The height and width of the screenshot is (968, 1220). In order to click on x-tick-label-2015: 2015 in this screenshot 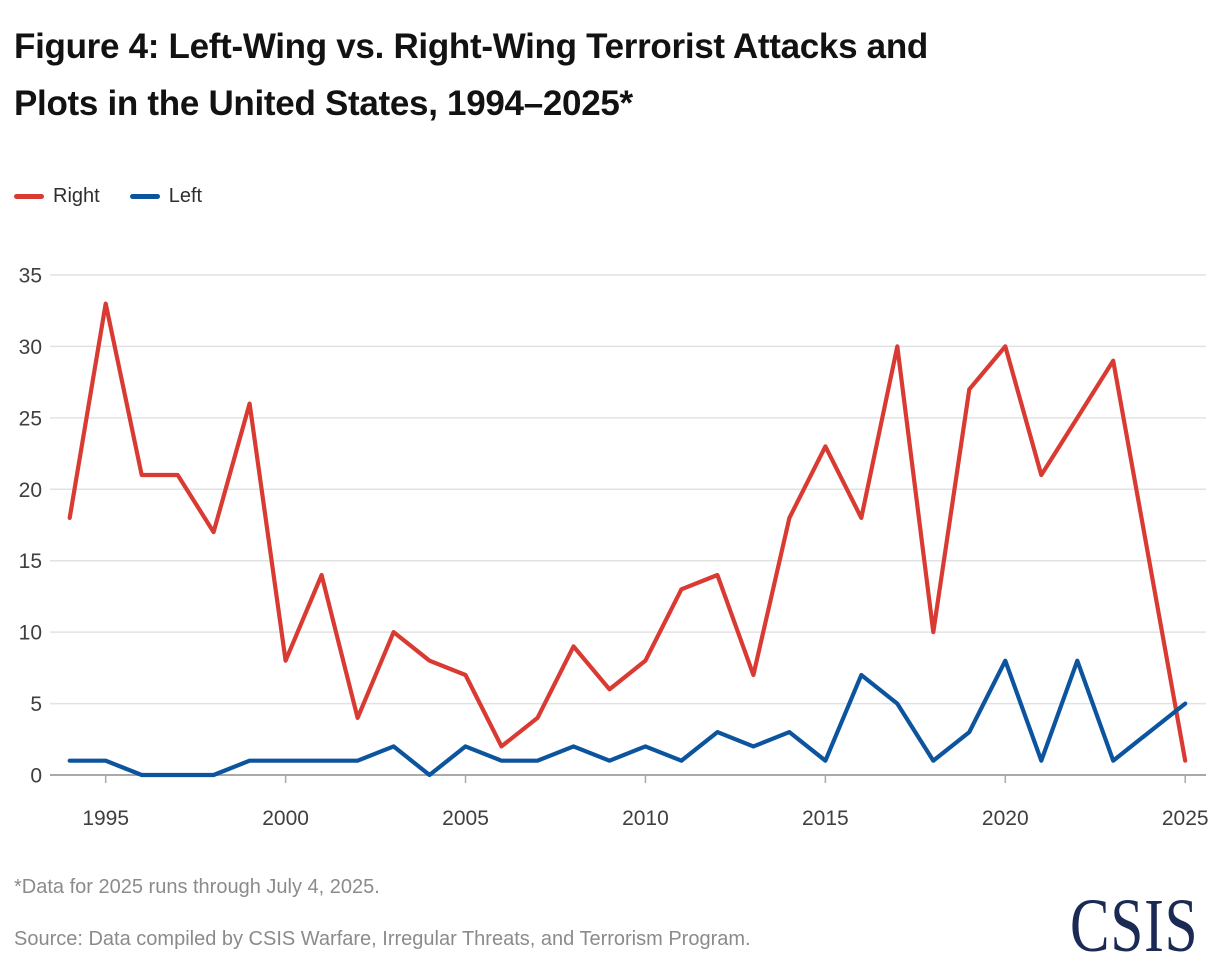, I will do `click(825, 818)`.